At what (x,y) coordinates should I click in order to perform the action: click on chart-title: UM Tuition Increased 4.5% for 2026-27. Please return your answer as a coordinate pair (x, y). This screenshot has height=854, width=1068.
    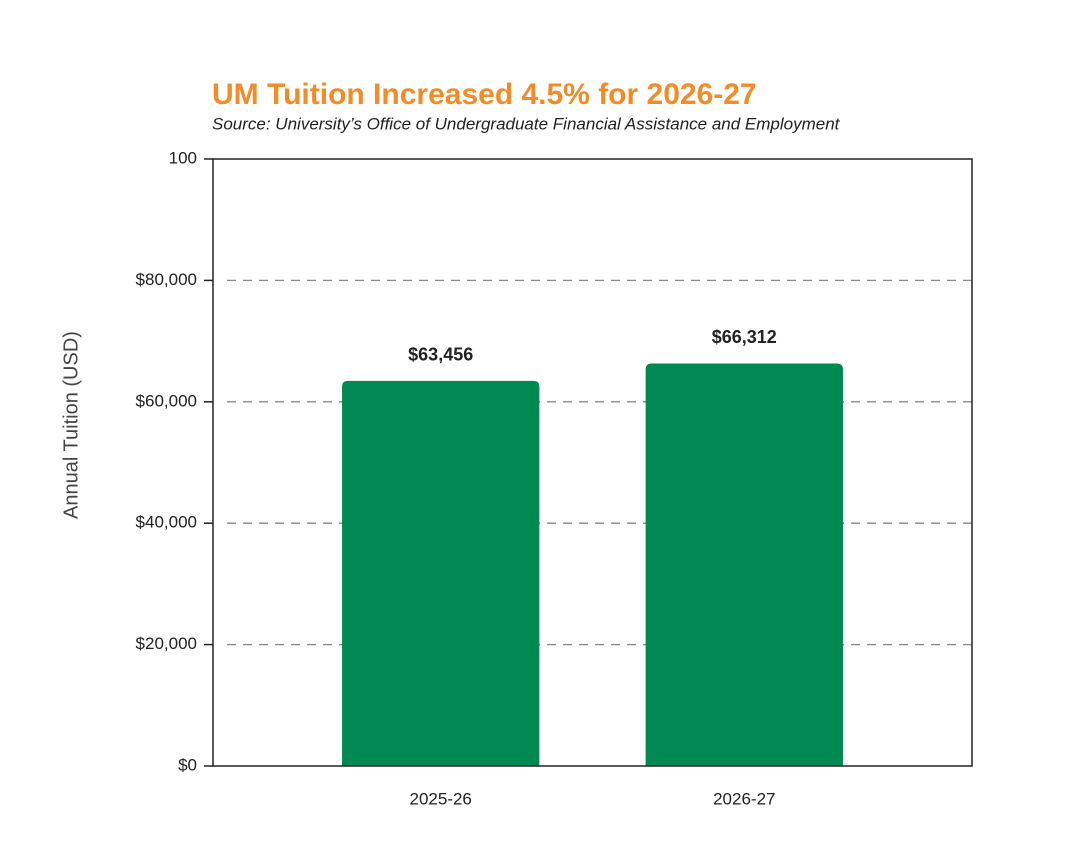
    Looking at the image, I should click on (484, 94).